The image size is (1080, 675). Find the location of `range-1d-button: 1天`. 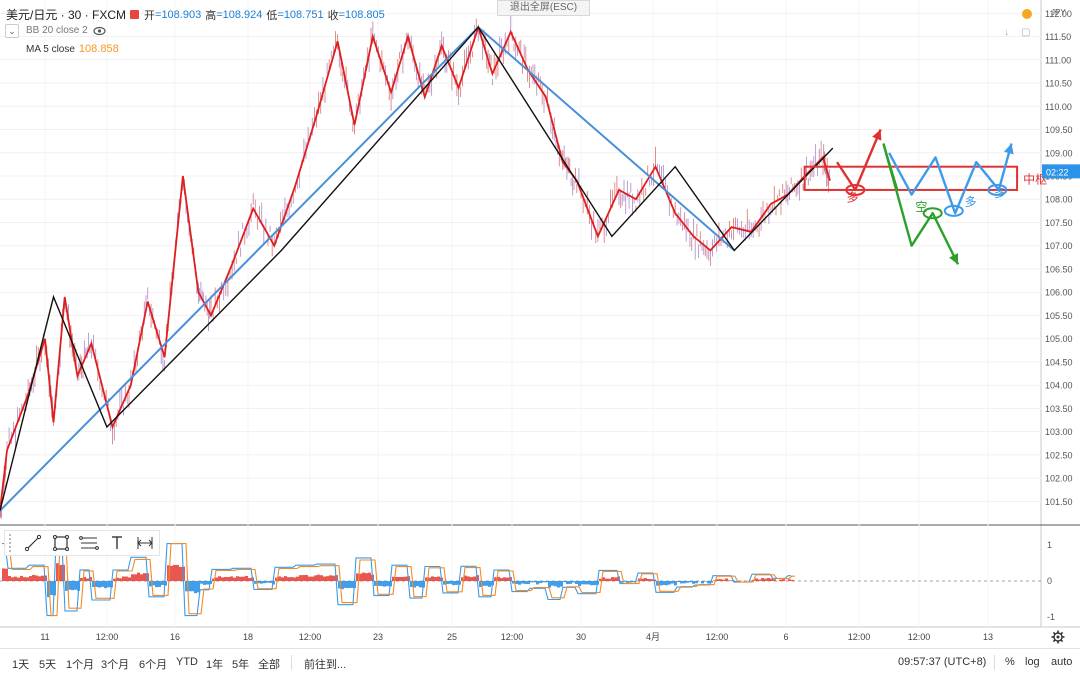

range-1d-button: 1天 is located at coordinates (21, 665).